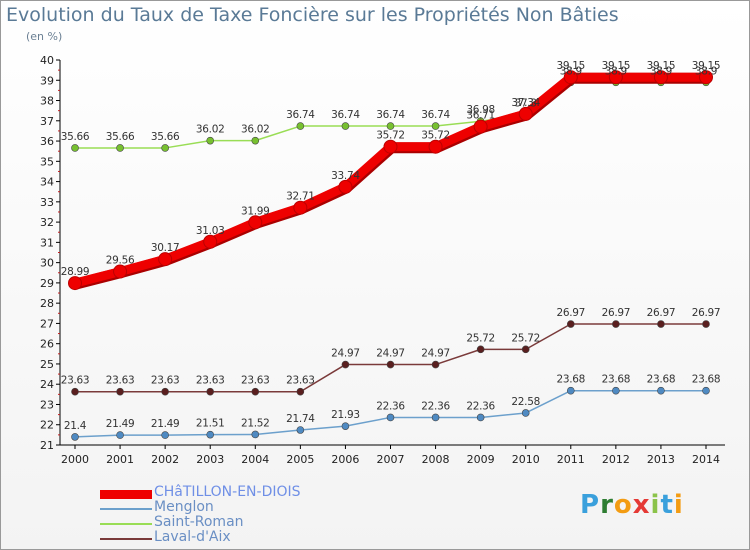  I want to click on x-tick-label: 2006, so click(345, 459).